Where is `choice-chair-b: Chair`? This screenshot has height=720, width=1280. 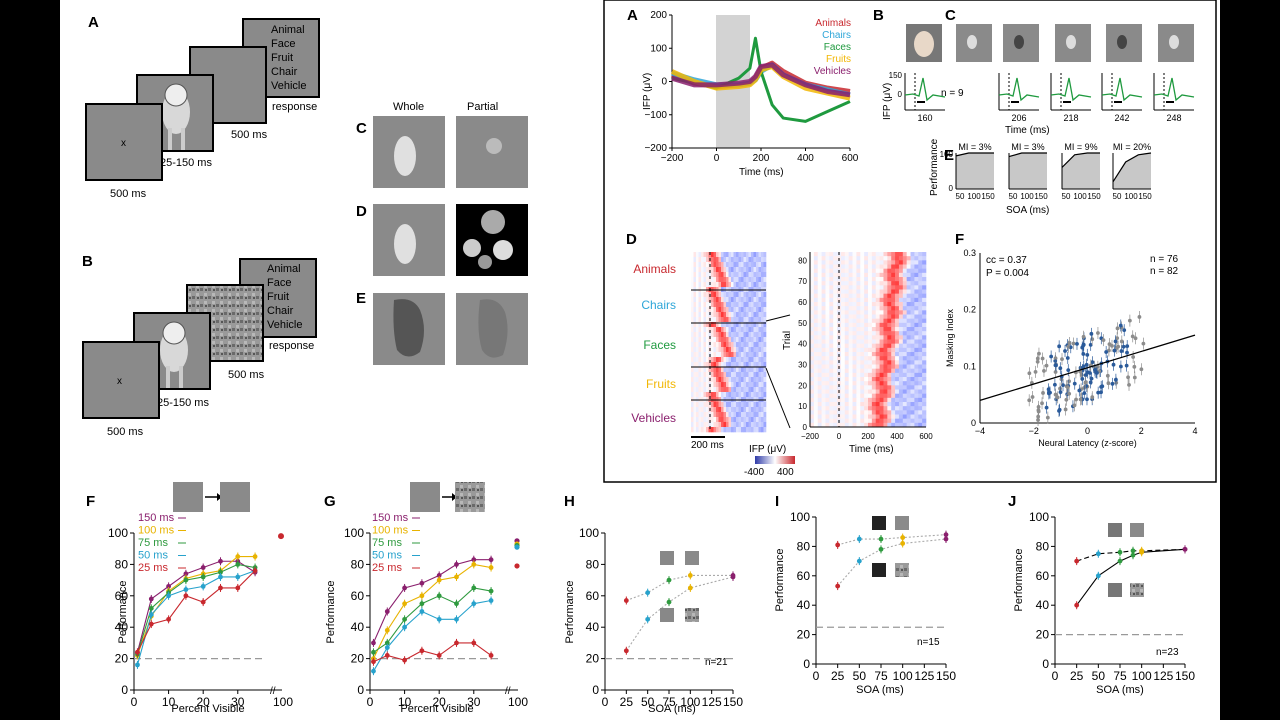 choice-chair-b: Chair is located at coordinates (280, 311).